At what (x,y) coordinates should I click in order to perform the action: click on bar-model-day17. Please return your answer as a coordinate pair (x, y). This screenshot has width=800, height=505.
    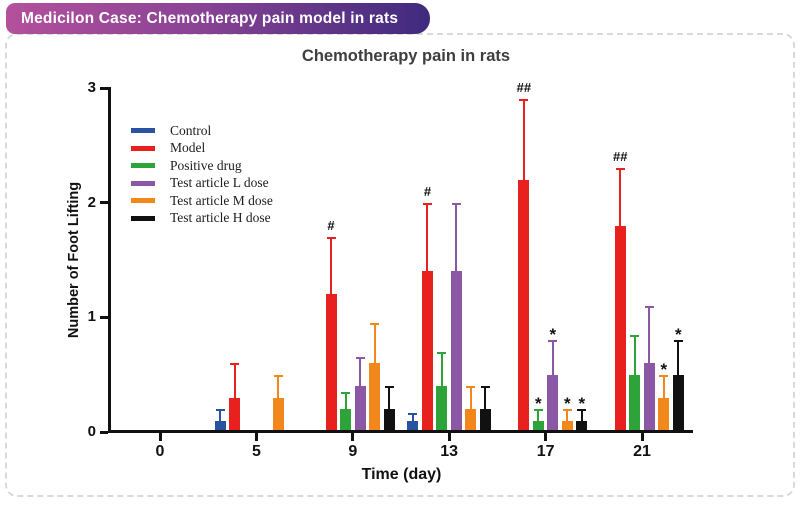
    Looking at the image, I should click on (524, 305).